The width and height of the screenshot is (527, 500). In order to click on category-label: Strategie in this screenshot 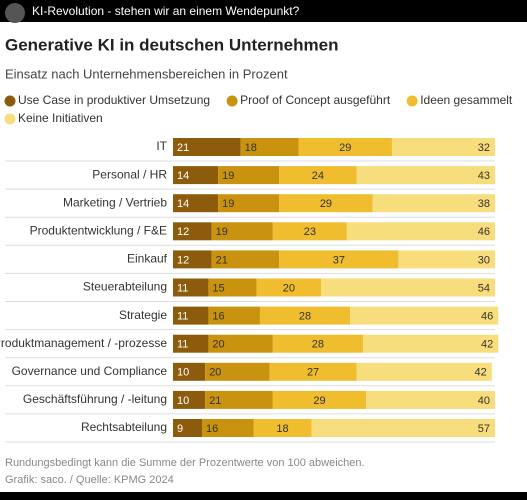, I will do `click(143, 315)`.